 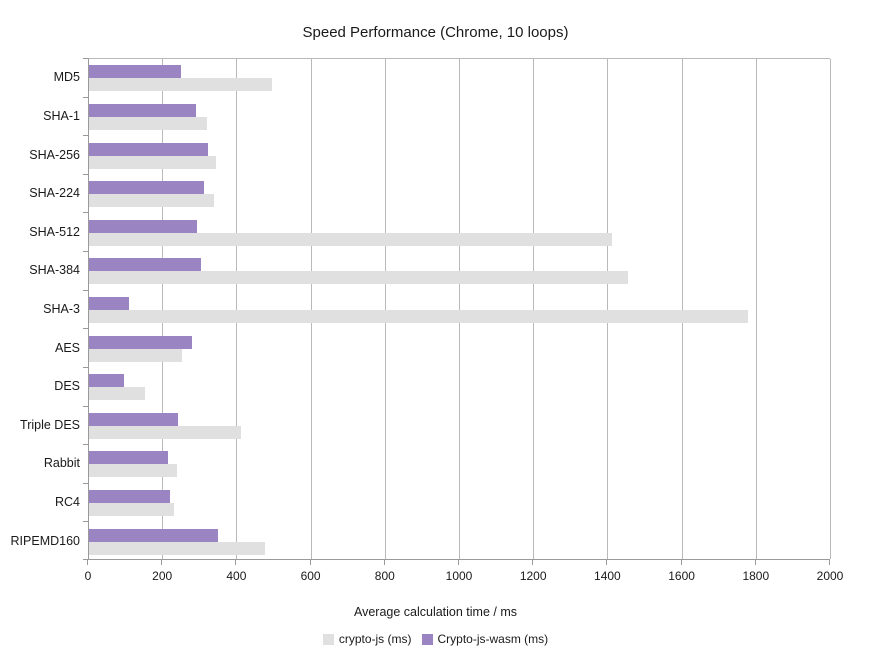 I want to click on legend-item-crypto-js-wasm: Crypto-js-wasm (ms), so click(x=485, y=639).